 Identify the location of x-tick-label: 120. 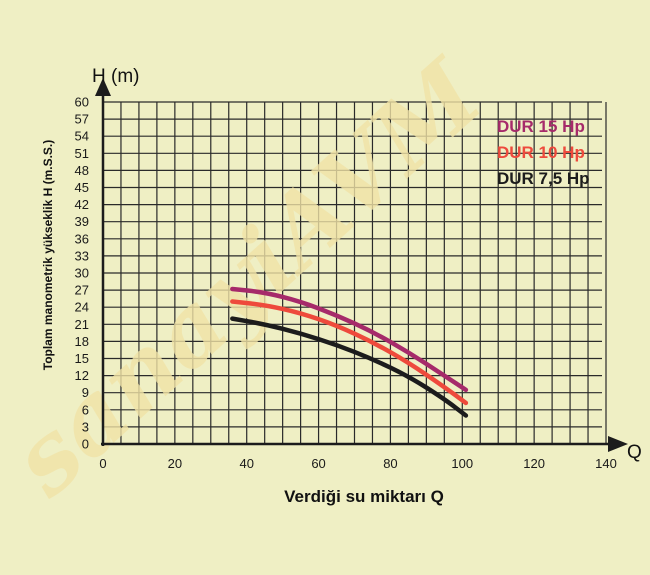
(534, 463).